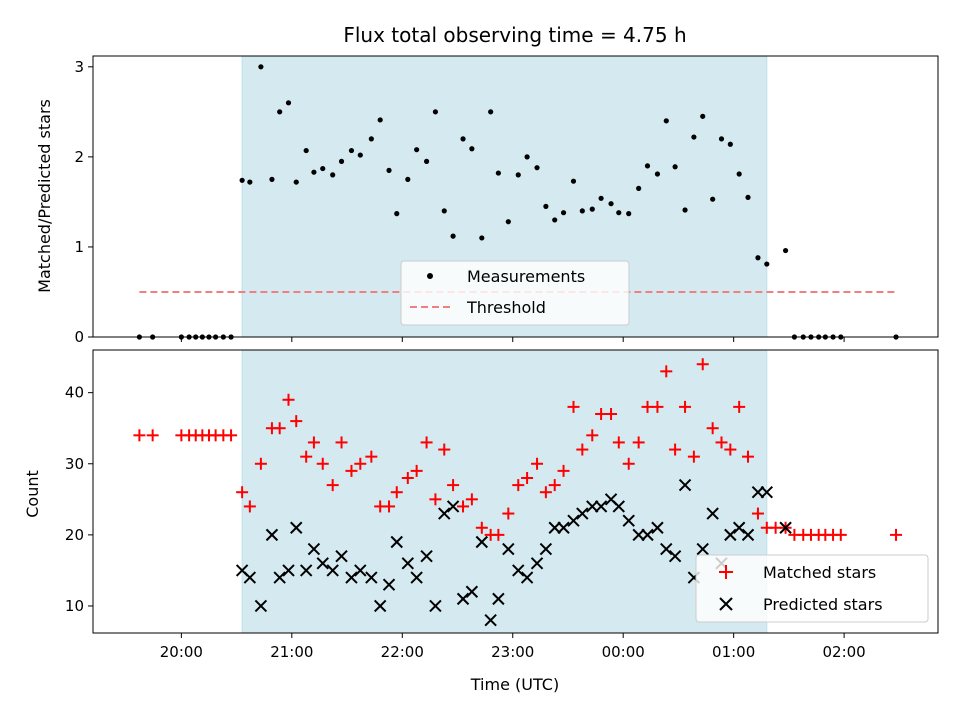 This screenshot has width=960, height=720. Describe the element at coordinates (74, 464) in the screenshot. I see `y-tick-label: 30` at that location.